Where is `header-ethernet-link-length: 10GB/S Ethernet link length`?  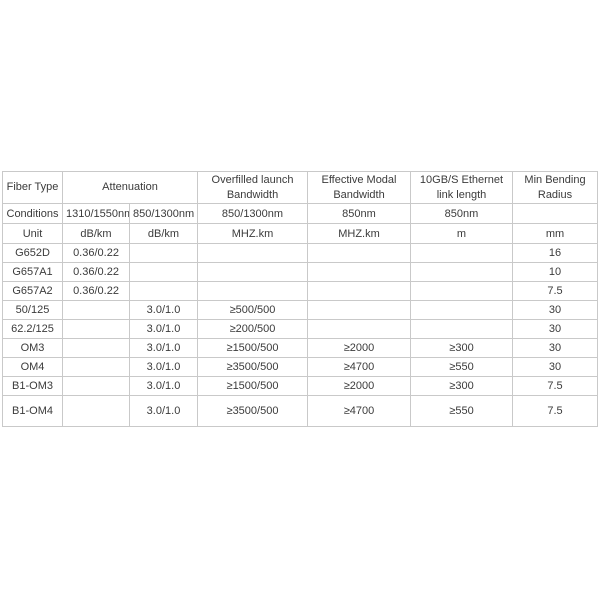 header-ethernet-link-length: 10GB/S Ethernet link length is located at coordinates (461, 187).